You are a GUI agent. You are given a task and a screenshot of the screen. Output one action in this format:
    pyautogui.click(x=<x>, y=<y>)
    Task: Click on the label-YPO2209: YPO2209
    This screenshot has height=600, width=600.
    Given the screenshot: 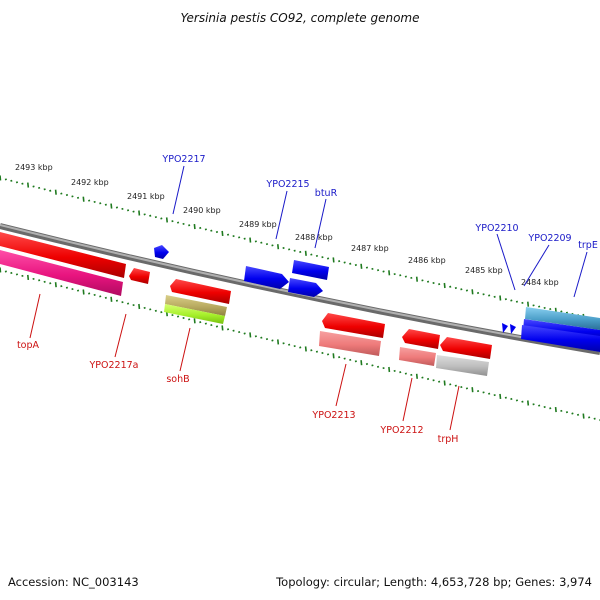 What is the action you would take?
    pyautogui.click(x=549, y=238)
    